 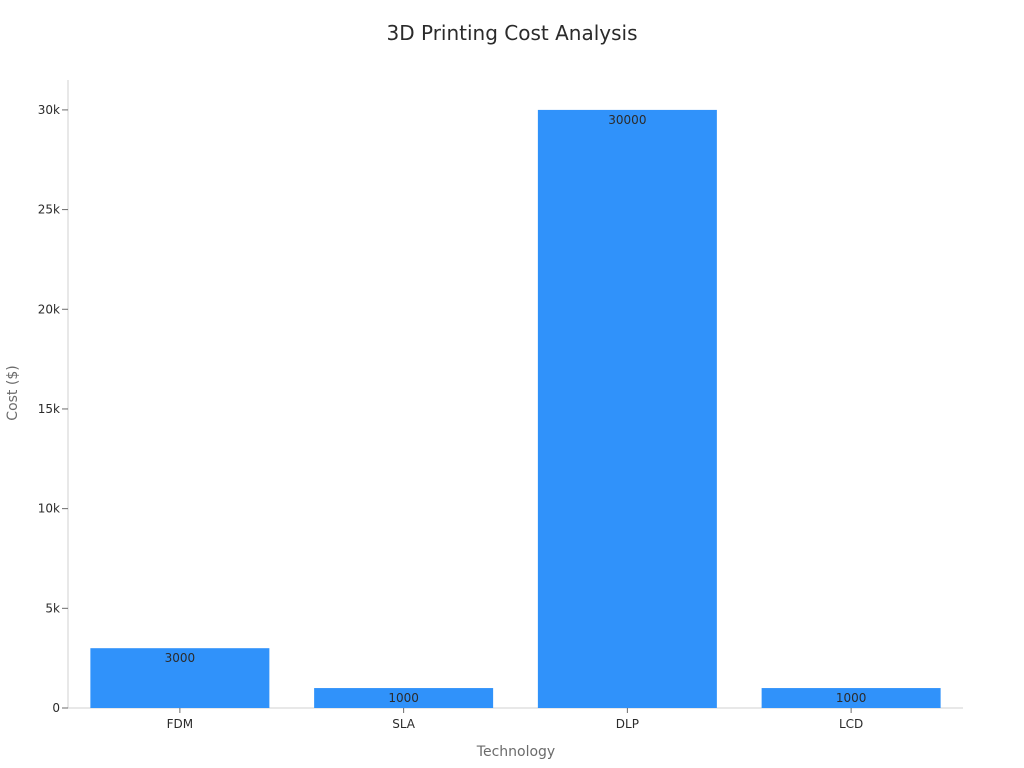 What do you see at coordinates (49, 509) in the screenshot?
I see `y-tick-label: 10k` at bounding box center [49, 509].